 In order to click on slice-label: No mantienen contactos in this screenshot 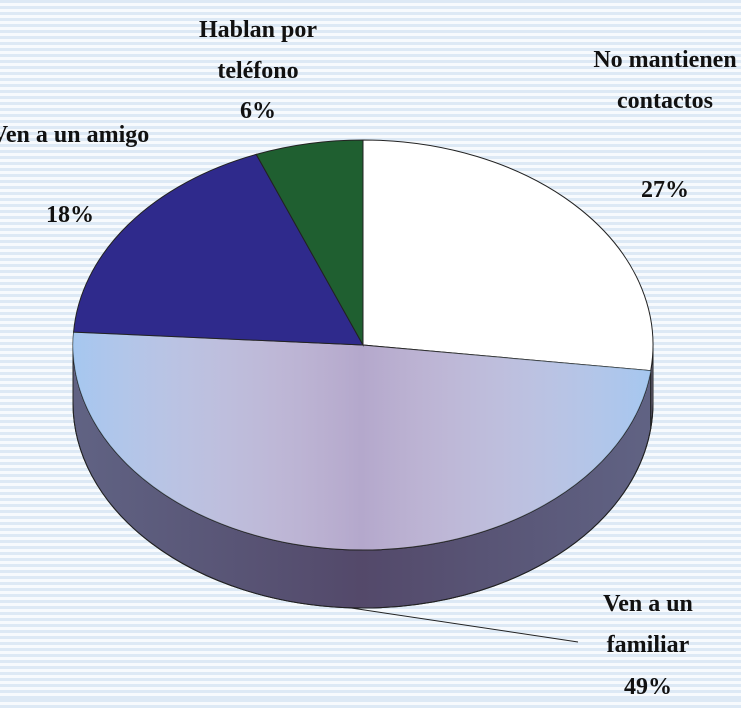, I will do `click(665, 80)`.